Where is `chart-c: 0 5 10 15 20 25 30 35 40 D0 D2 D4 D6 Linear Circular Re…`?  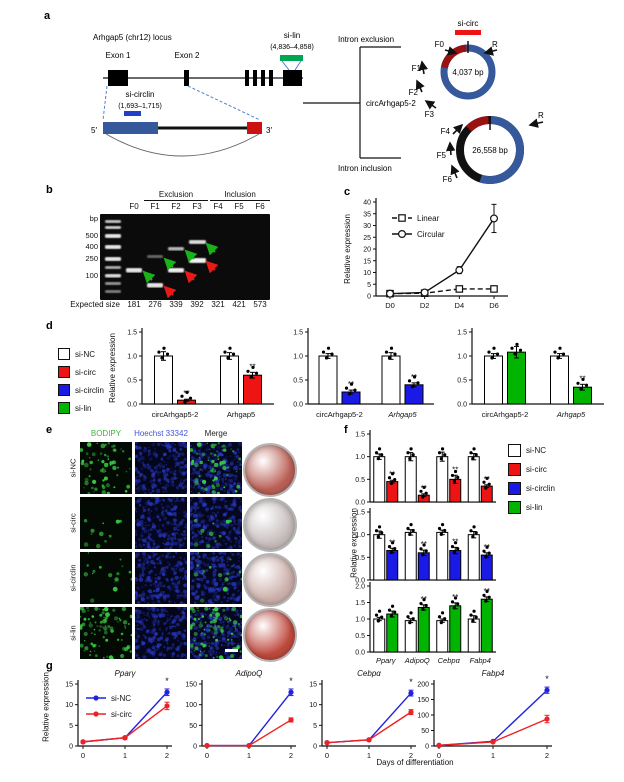 chart-c: 0 5 10 15 20 25 30 35 40 D0 D2 D4 D6 Linear Circular Re… is located at coordinates (425, 254).